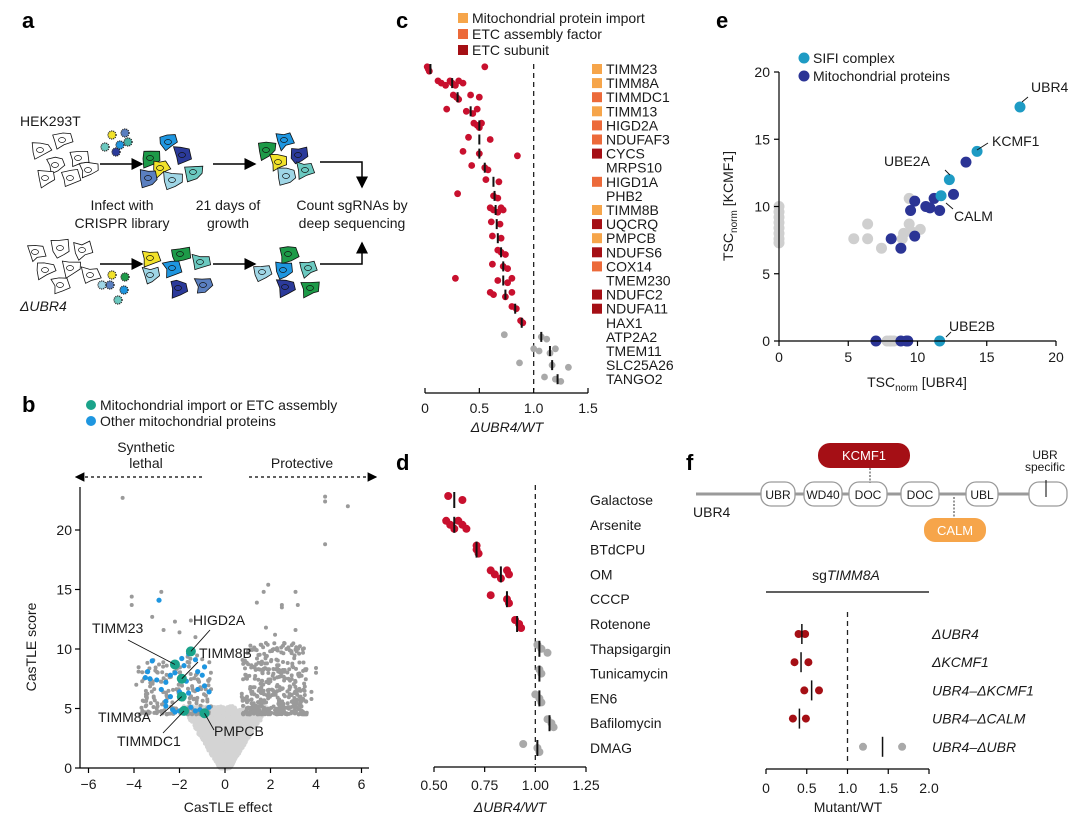 The width and height of the screenshot is (1080, 820). What do you see at coordinates (633, 83) in the screenshot?
I see `gene-label: TIMM8A` at bounding box center [633, 83].